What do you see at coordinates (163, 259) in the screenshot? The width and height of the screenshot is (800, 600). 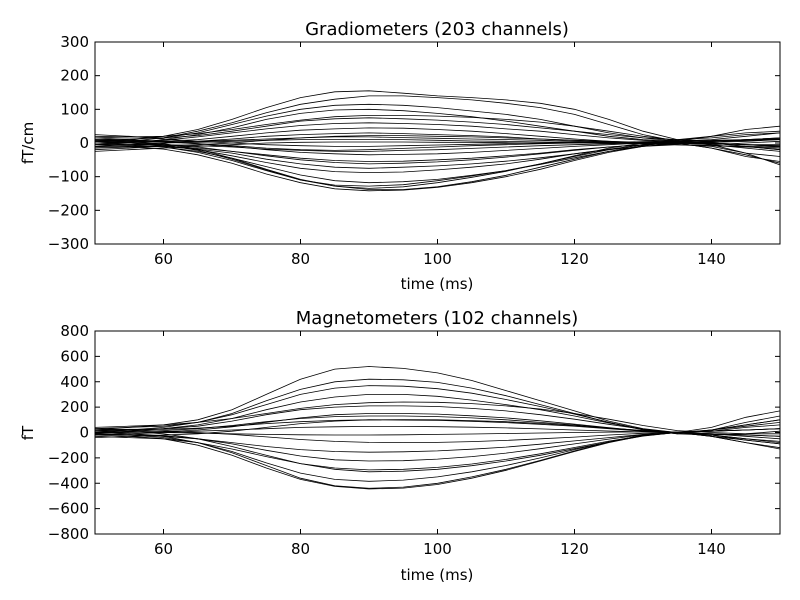 I see `gradiometers-x-tick-label: 60` at bounding box center [163, 259].